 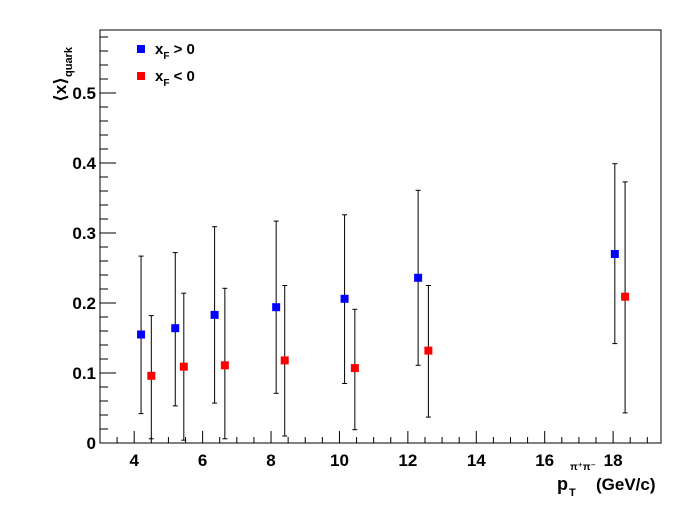 What do you see at coordinates (572, 493) in the screenshot?
I see `x-axis-title-sub: T` at bounding box center [572, 493].